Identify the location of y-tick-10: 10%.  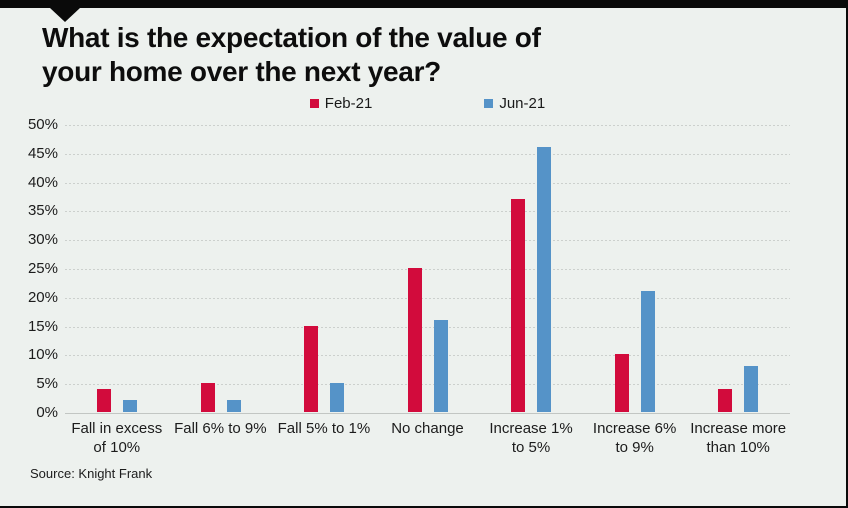
(42, 354).